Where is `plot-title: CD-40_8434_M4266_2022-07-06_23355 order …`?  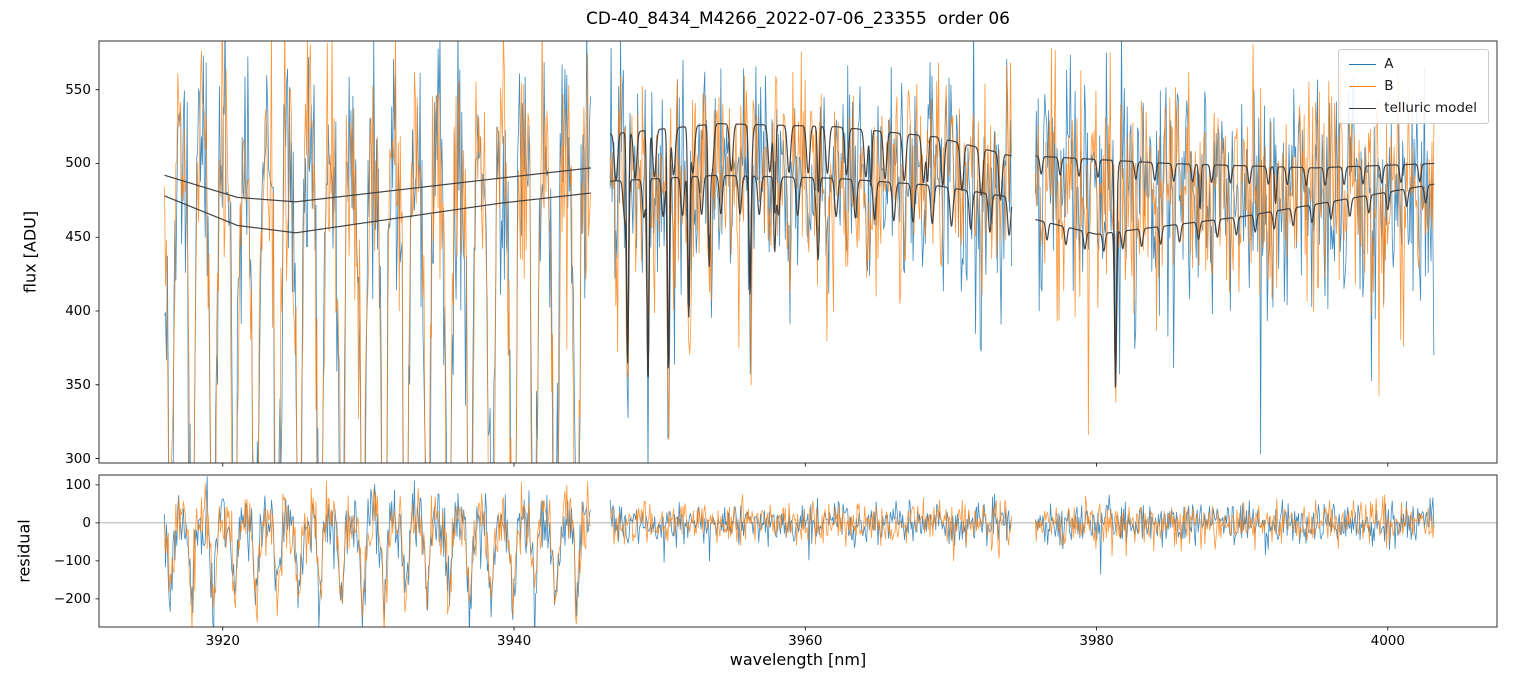 plot-title: CD-40_8434_M4266_2022-07-06_23355 order … is located at coordinates (798, 19).